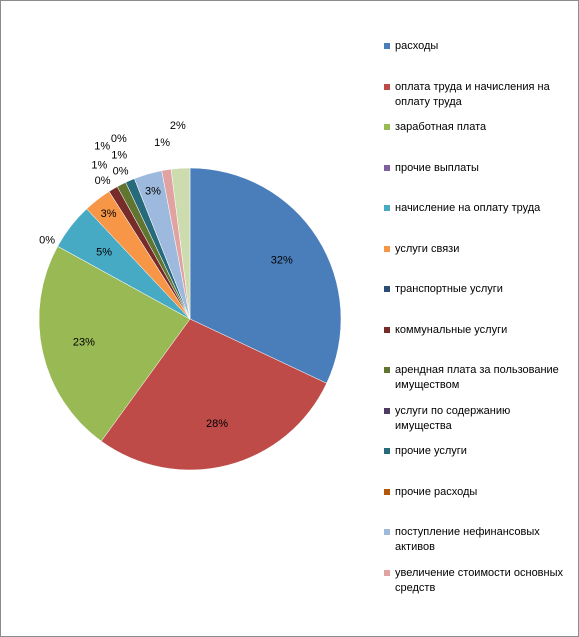  I want to click on legend-item: расходы, so click(473, 46).